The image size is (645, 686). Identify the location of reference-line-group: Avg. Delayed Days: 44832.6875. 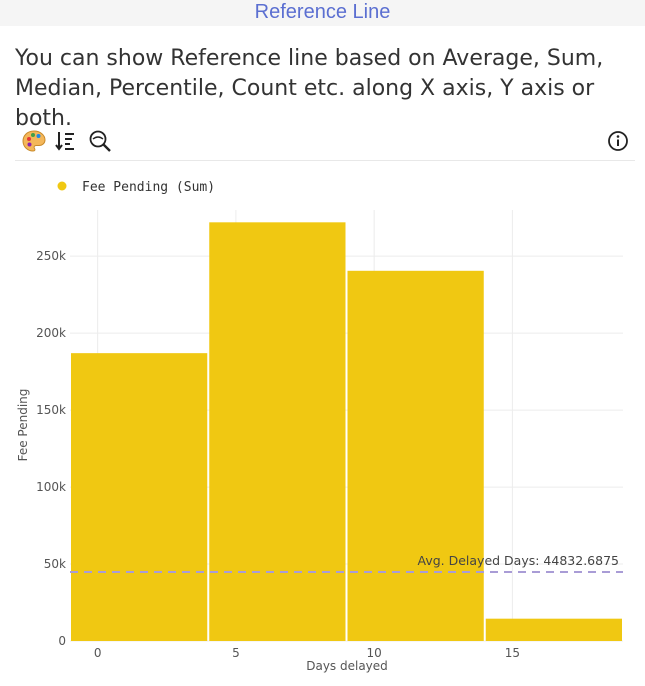
(346, 563).